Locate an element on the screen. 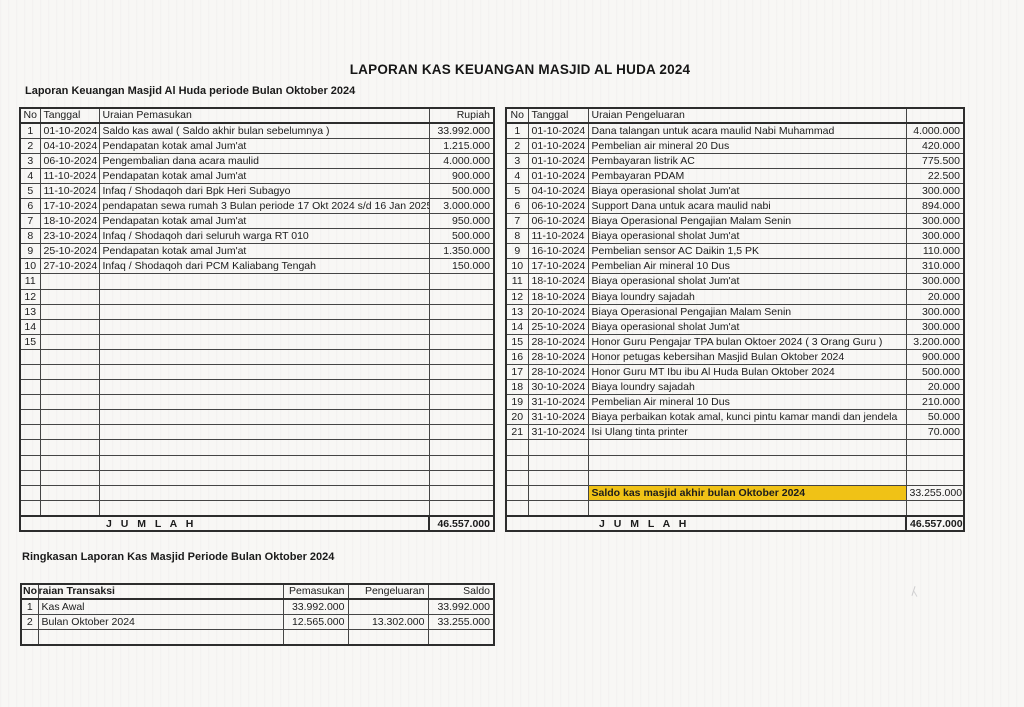  cell-no: 15 is located at coordinates (517, 341).